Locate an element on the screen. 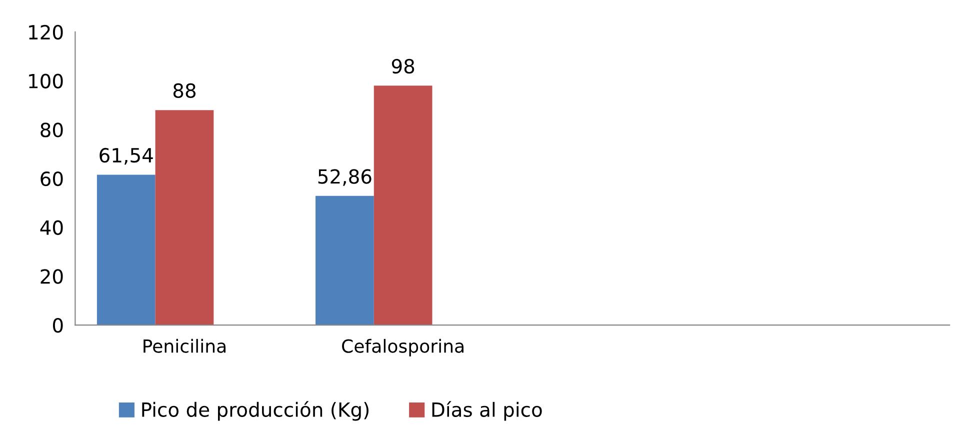  data-label: 98 is located at coordinates (403, 66).